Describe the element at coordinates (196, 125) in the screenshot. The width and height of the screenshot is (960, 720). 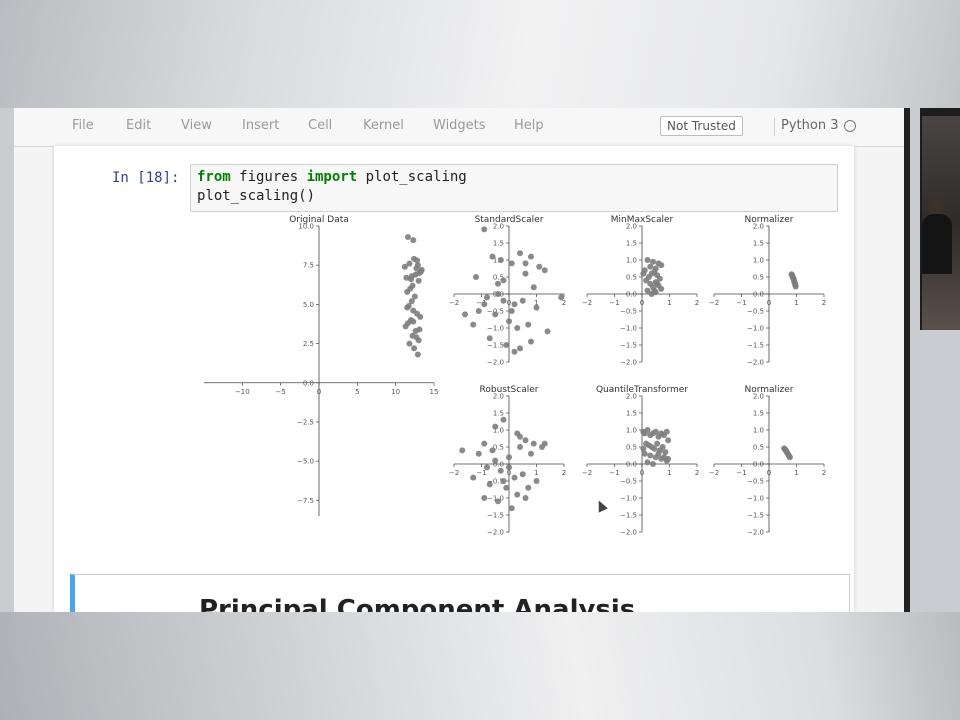
I see `menu-view: View` at that location.